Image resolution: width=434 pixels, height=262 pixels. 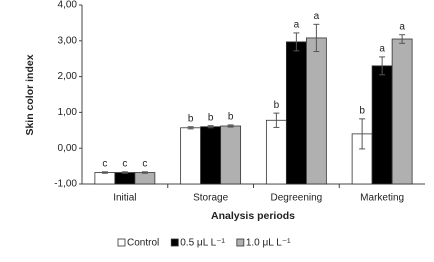 What do you see at coordinates (253, 216) in the screenshot?
I see `x-axis-title: Analysis periods` at bounding box center [253, 216].